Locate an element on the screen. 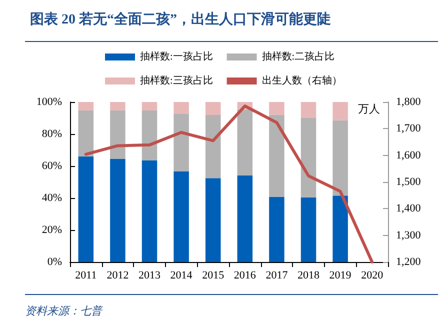  chart-title: 图表 20 若无“全面二孩”，出生人口下滑可能更陡 is located at coordinates (180, 19).